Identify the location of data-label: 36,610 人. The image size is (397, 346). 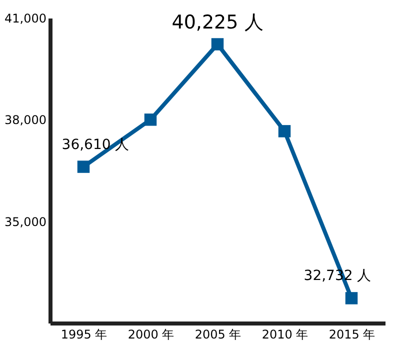
(96, 144).